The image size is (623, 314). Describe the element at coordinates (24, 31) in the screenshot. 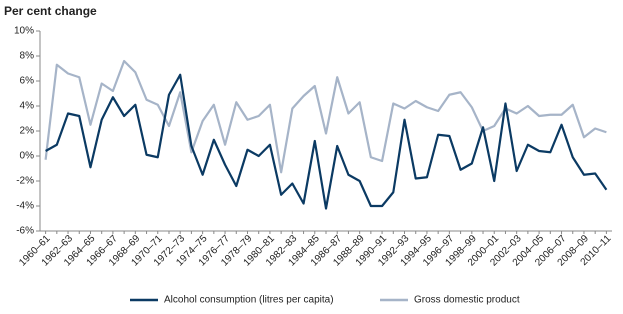

I see `y-tick-label: 10%` at that location.